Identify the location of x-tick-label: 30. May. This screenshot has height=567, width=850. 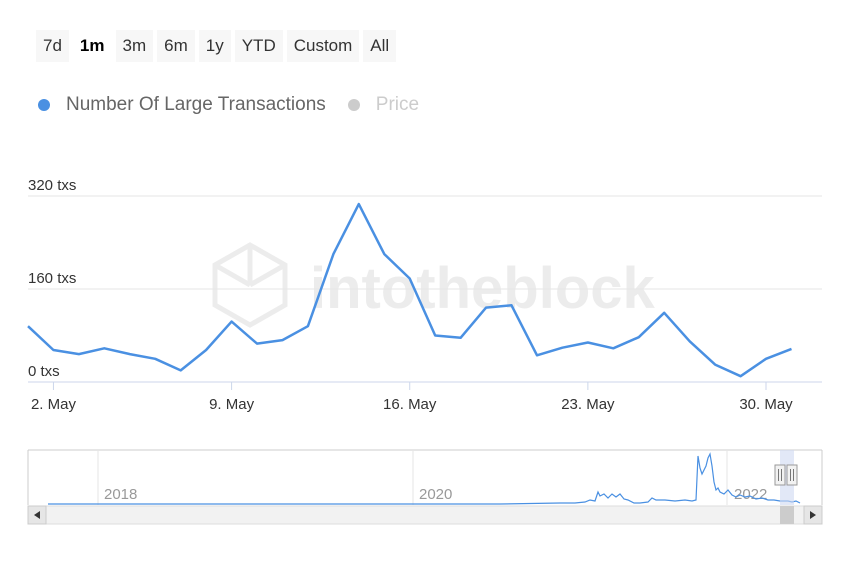
(766, 404).